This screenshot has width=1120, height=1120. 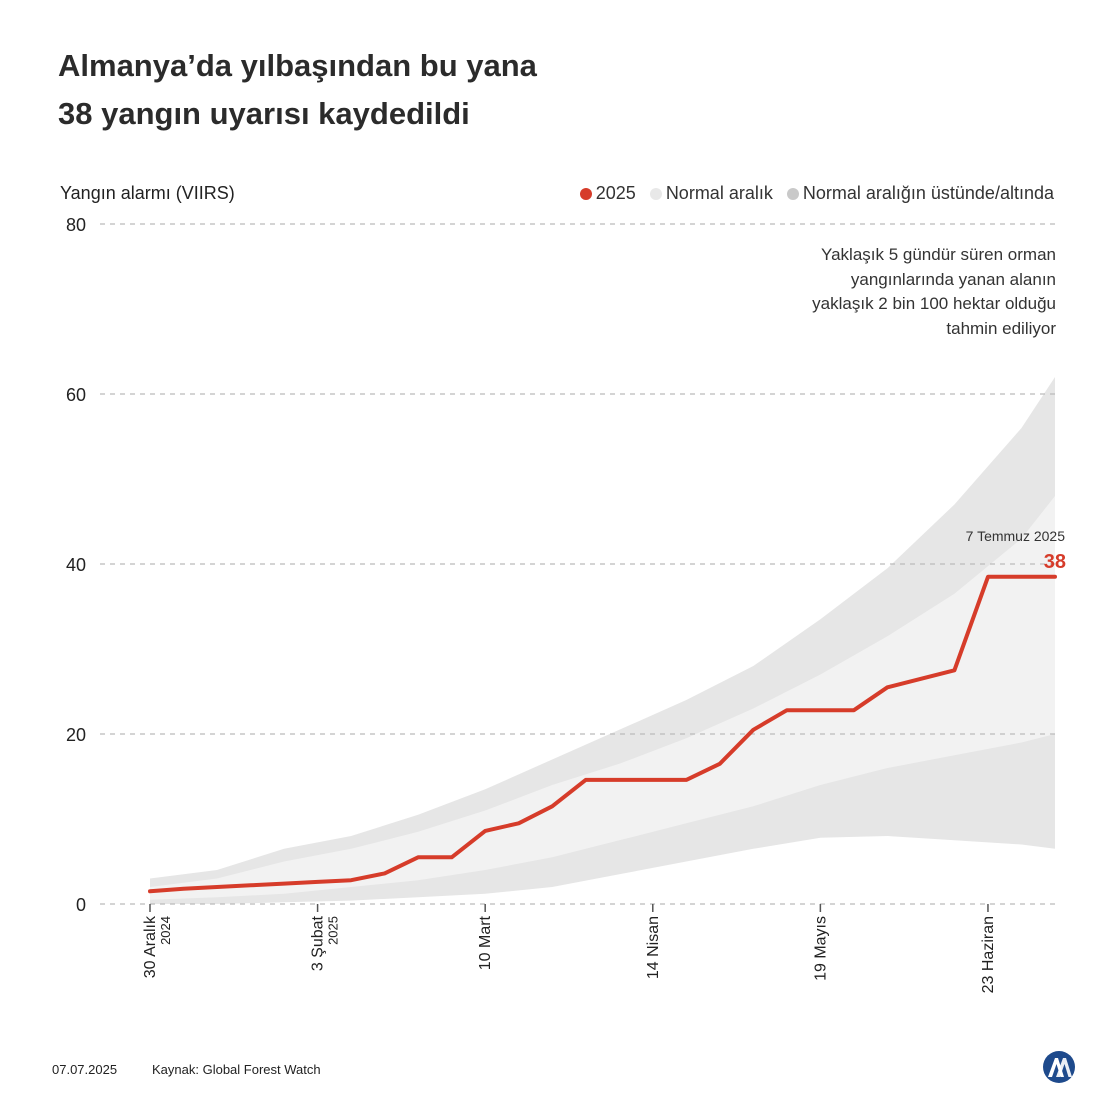 What do you see at coordinates (585, 193) in the screenshot?
I see `legend-dot-2025-icon` at bounding box center [585, 193].